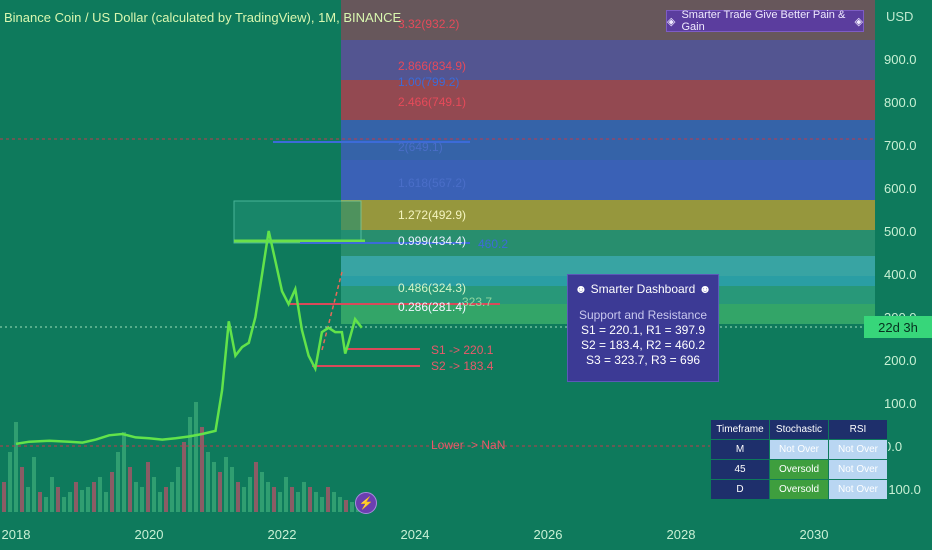  What do you see at coordinates (740, 429) in the screenshot?
I see `header-timeframe: Timeframe` at bounding box center [740, 429].